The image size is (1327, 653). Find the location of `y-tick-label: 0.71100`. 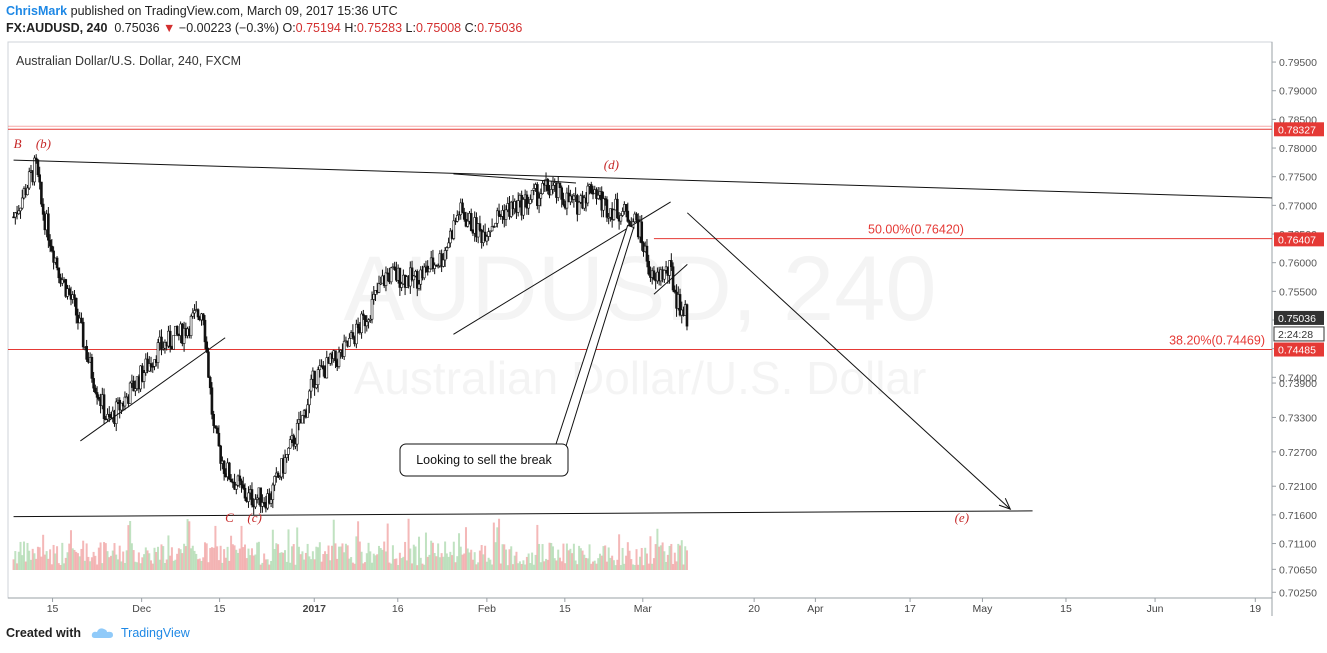

y-tick-label: 0.71100 is located at coordinates (1297, 545).